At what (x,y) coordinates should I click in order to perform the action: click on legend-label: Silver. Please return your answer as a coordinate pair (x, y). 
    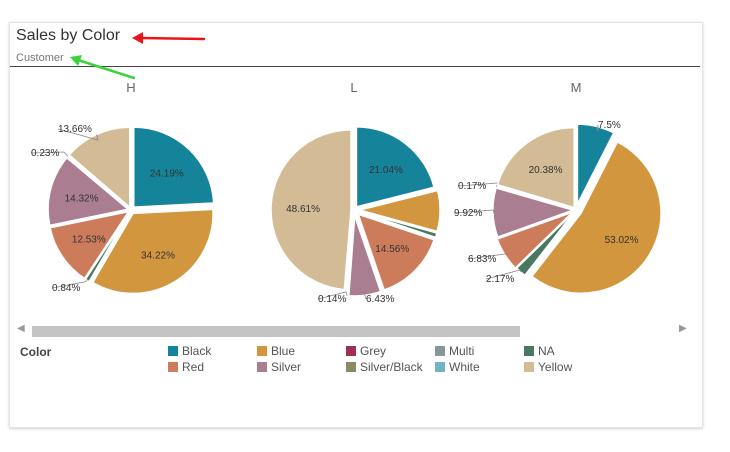
    Looking at the image, I should click on (286, 367).